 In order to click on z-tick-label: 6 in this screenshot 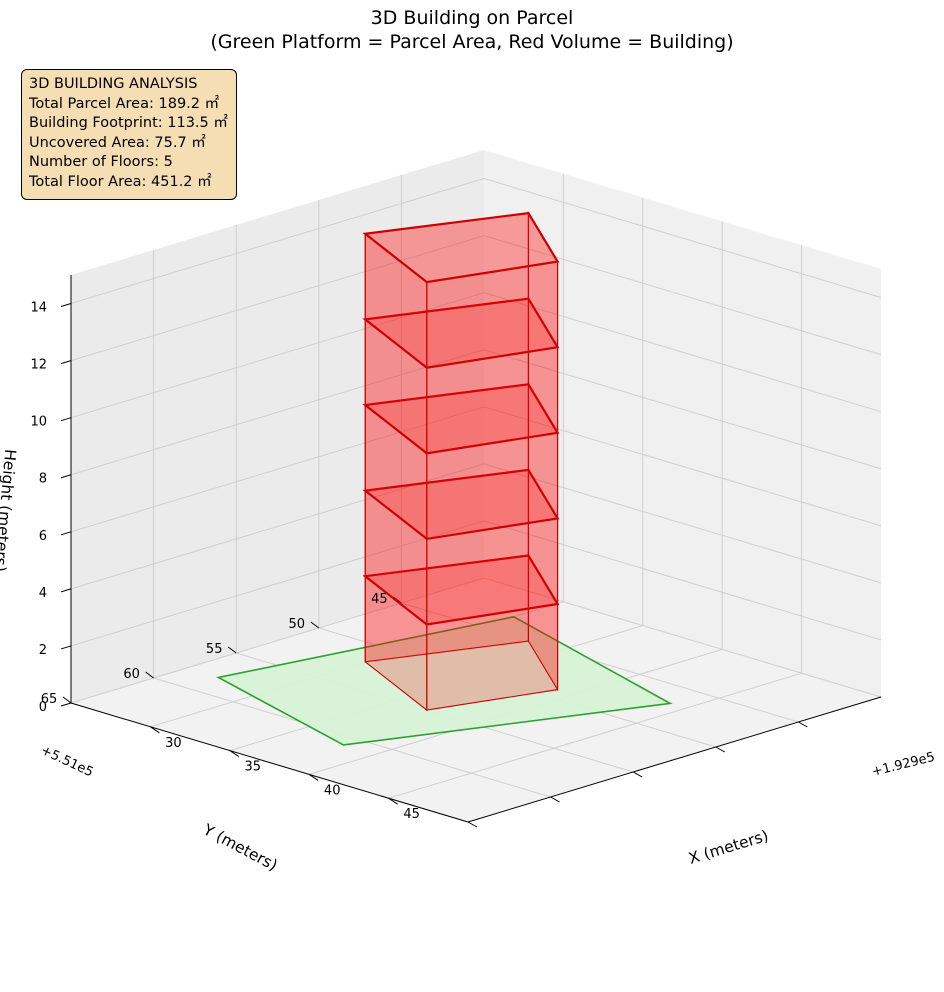, I will do `click(43, 536)`.